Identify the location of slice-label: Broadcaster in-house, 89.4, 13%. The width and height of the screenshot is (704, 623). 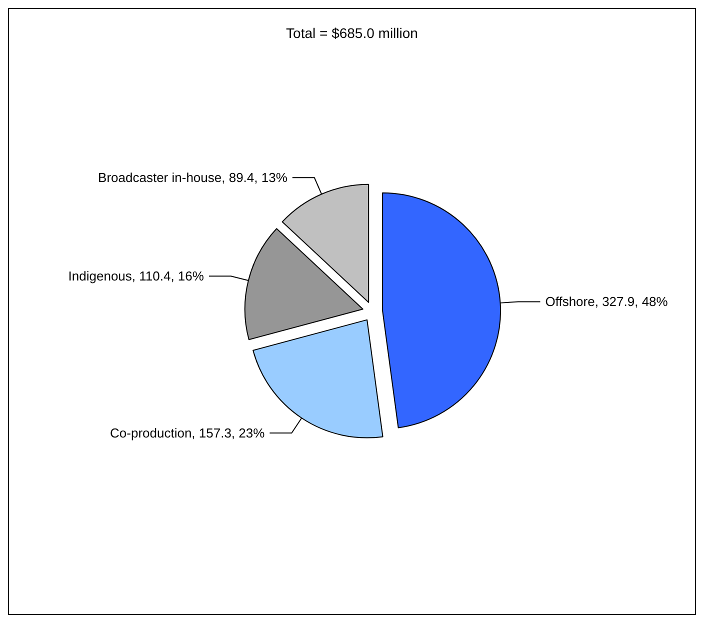
(193, 178).